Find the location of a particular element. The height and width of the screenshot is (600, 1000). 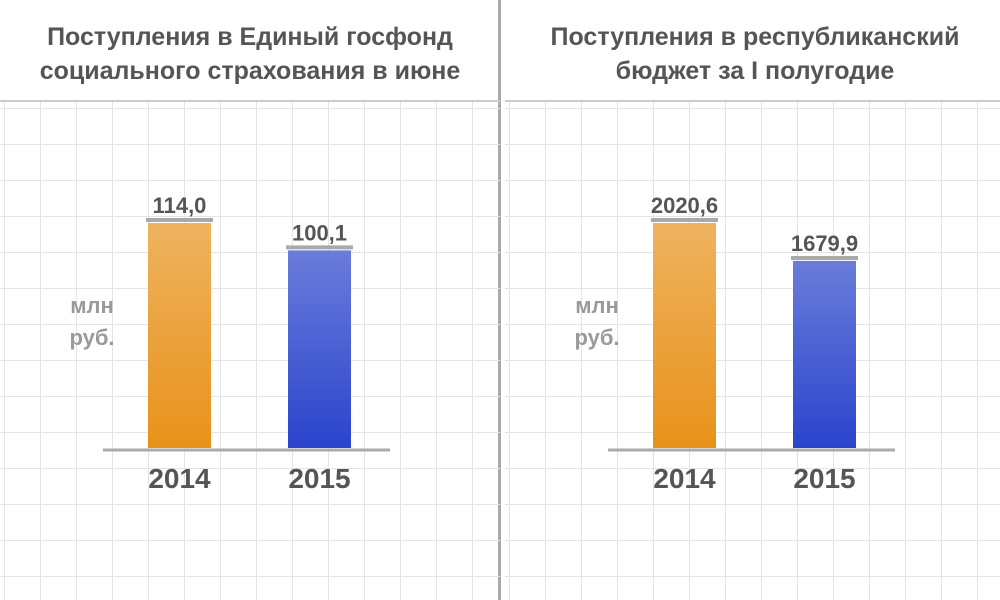

value-label: 114,0 is located at coordinates (180, 205).